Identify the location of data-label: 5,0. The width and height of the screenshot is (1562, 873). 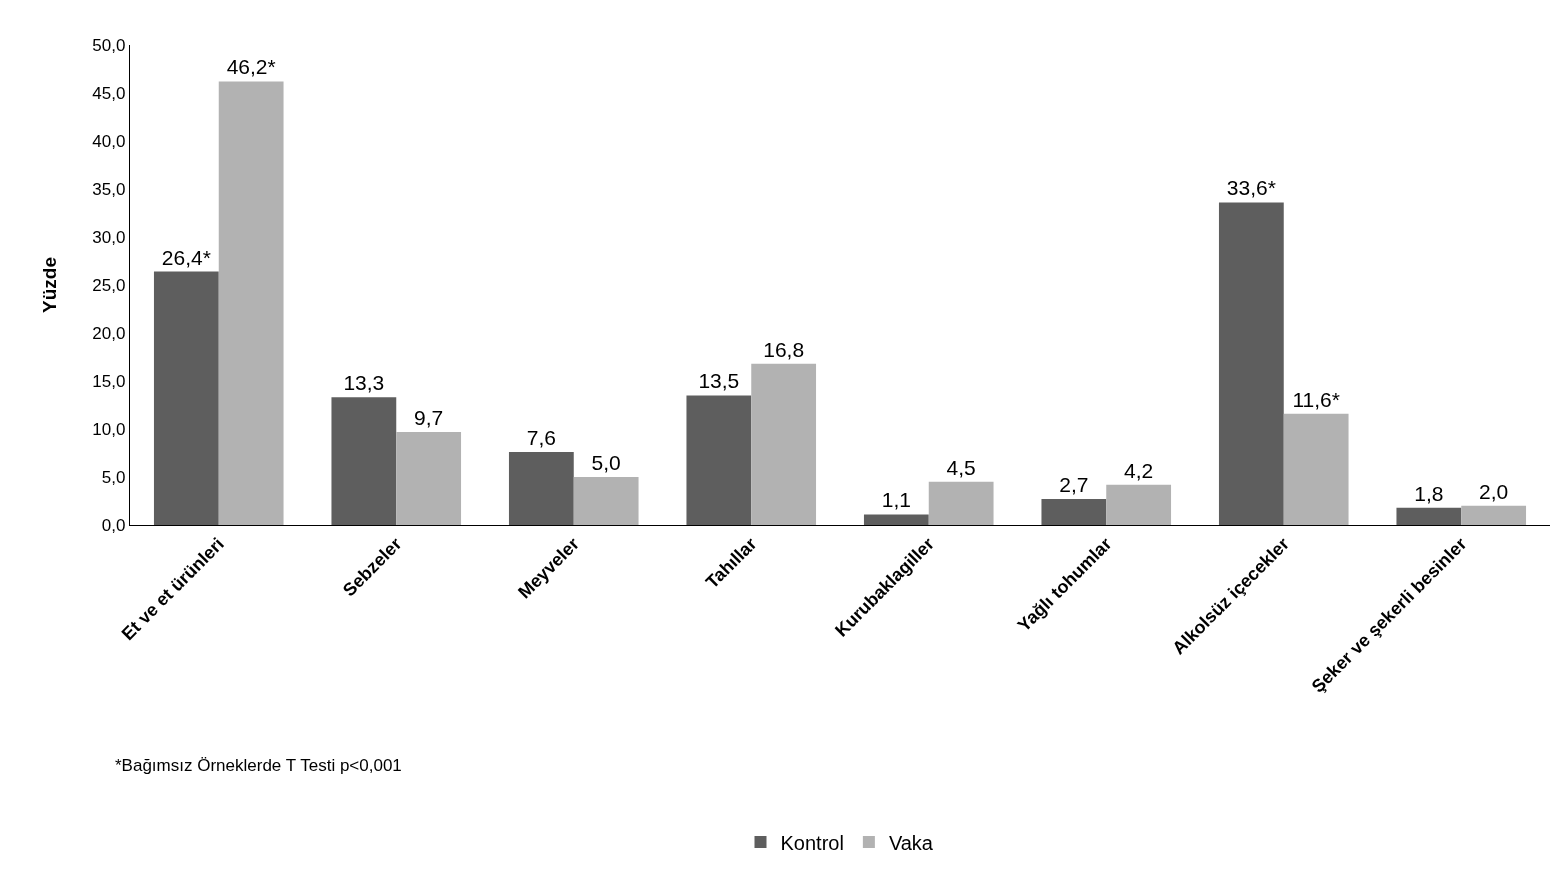
(606, 462).